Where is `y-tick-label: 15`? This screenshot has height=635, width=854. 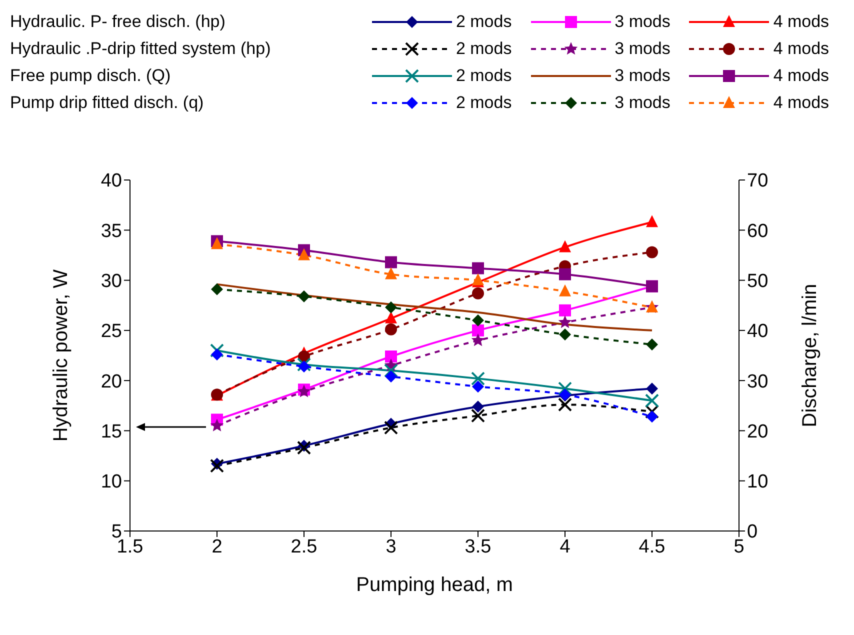 y-tick-label: 15 is located at coordinates (111, 431).